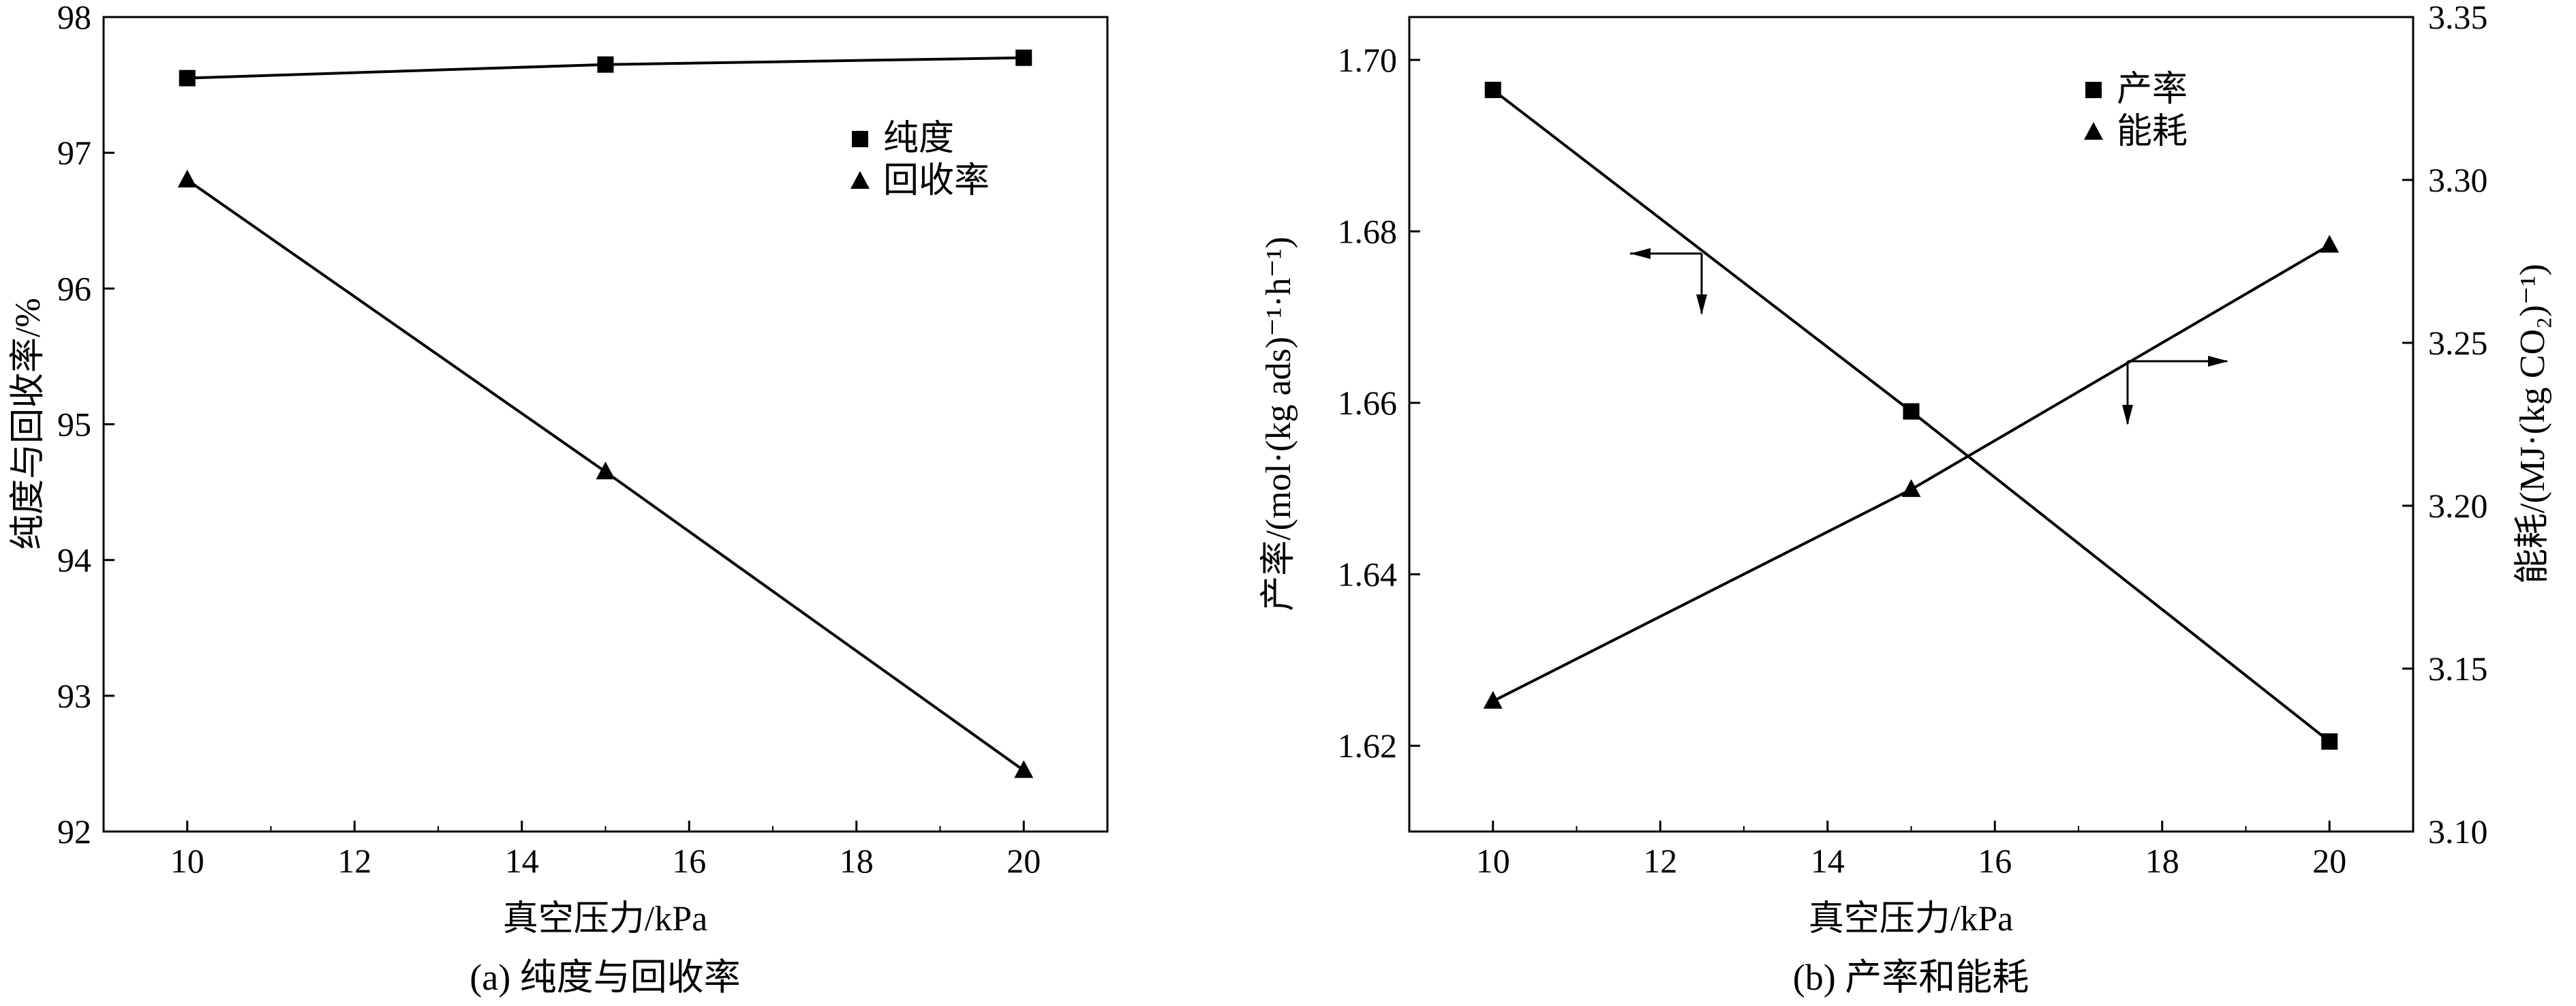 The image size is (2576, 1006). Describe the element at coordinates (2152, 131) in the screenshot. I see `legend-label: 能耗` at that location.